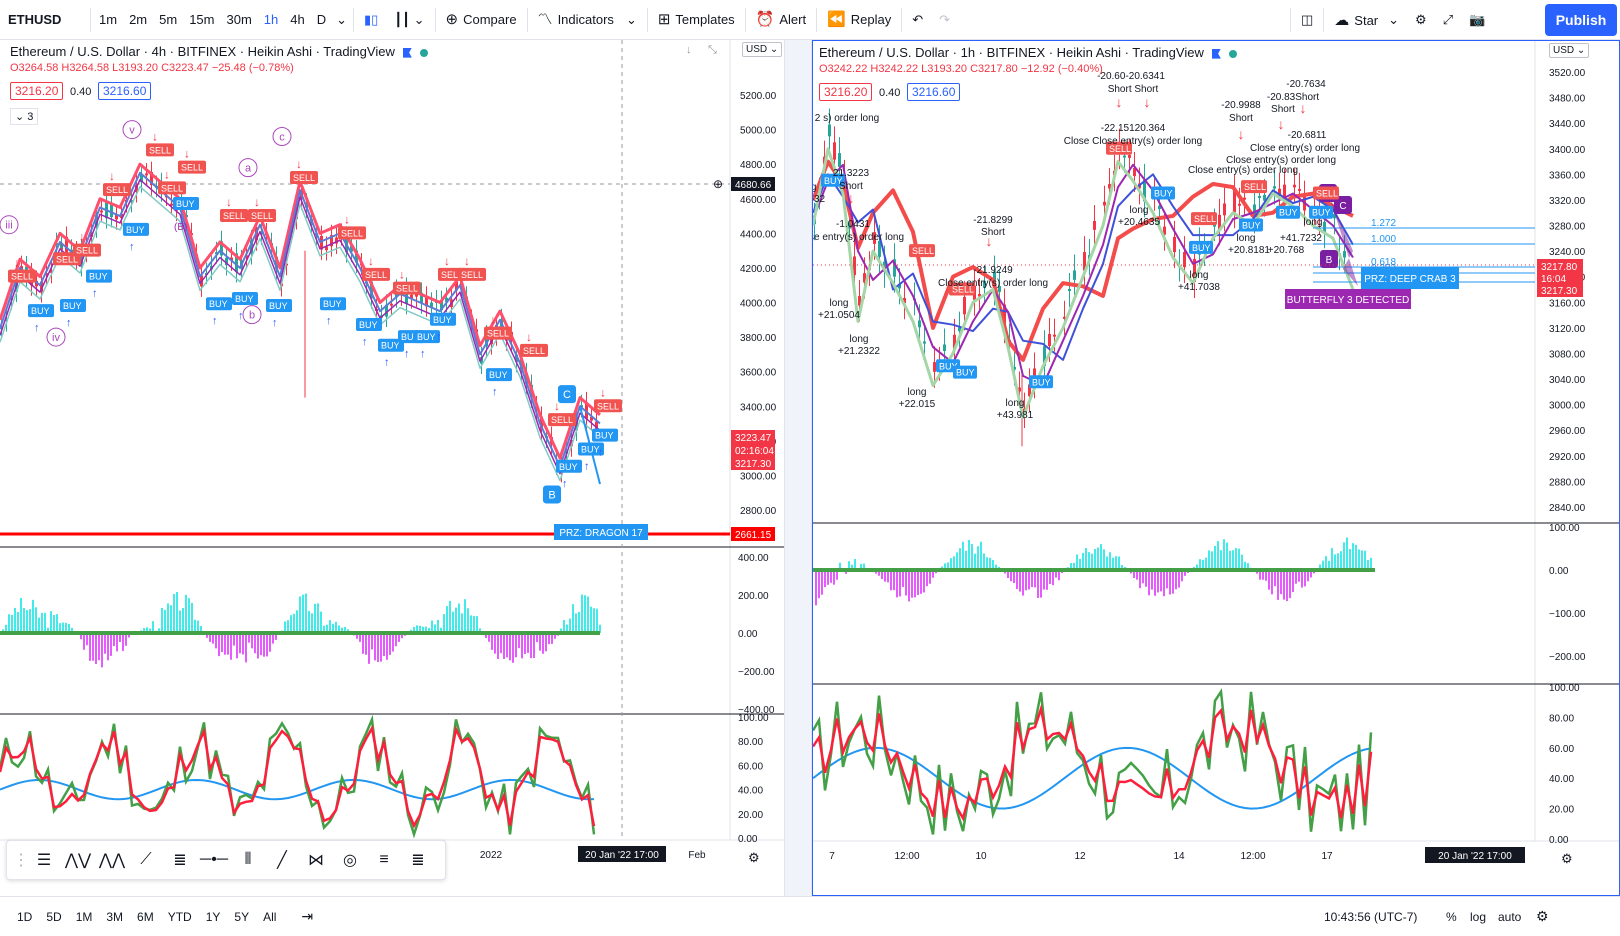 Image resolution: width=1620 pixels, height=936 pixels. What do you see at coordinates (409, 19) in the screenshot?
I see `candle-type-button: ┃┃ ⌄` at bounding box center [409, 19].